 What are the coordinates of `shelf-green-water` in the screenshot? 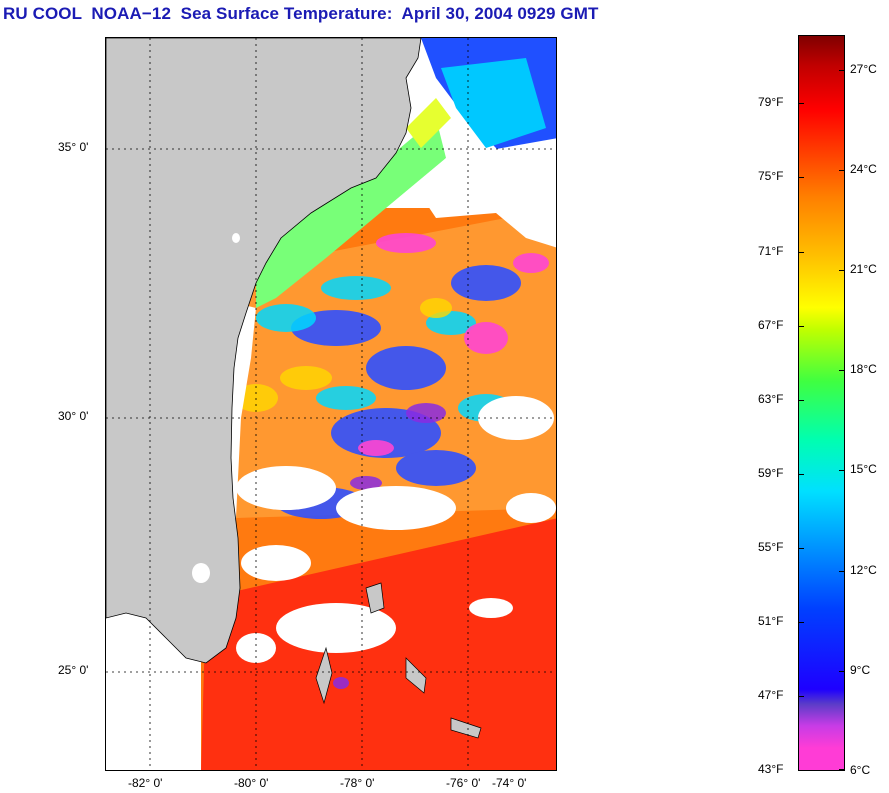 It's located at (351, 213).